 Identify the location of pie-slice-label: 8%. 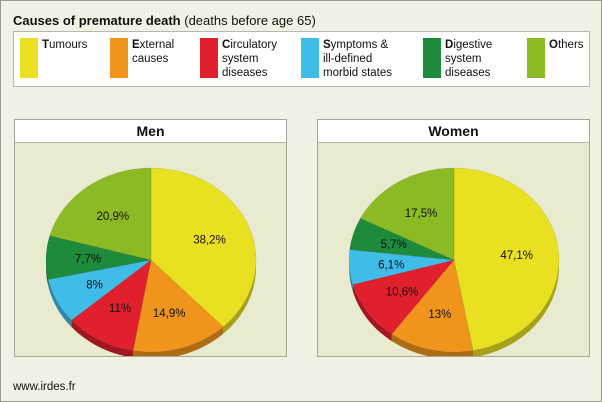
(94, 286).